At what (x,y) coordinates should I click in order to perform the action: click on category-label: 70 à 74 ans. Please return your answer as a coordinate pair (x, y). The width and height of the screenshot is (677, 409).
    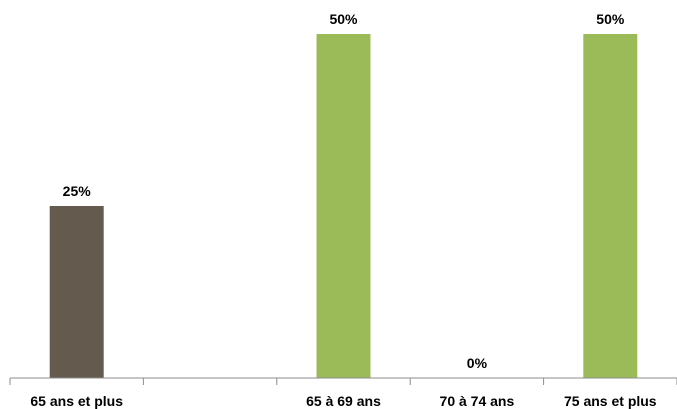
    Looking at the image, I should click on (477, 401).